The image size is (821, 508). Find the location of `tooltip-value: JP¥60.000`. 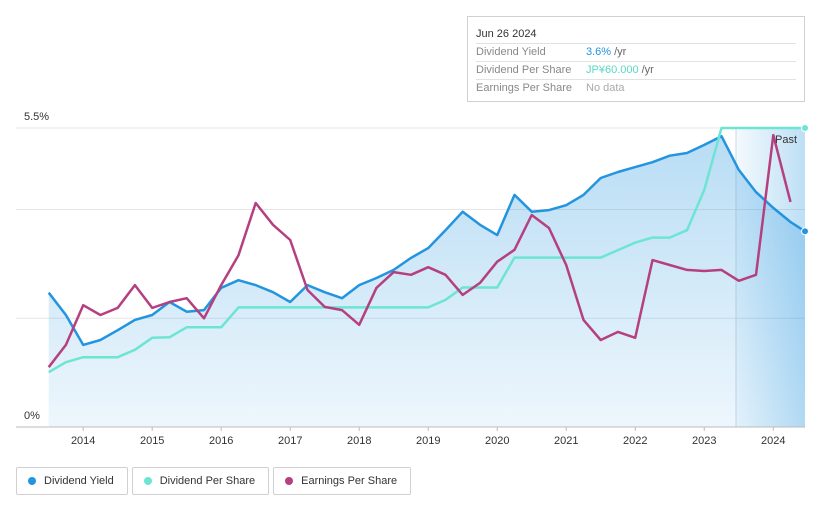

tooltip-value: JP¥60.000 is located at coordinates (612, 70).